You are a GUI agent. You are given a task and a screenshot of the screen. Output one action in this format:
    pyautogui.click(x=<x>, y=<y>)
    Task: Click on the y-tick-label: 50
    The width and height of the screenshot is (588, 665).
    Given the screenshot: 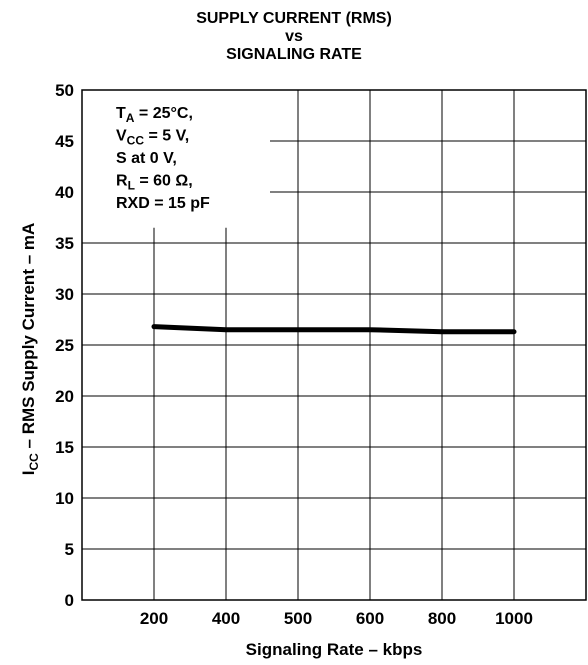 What is the action you would take?
    pyautogui.click(x=64, y=90)
    